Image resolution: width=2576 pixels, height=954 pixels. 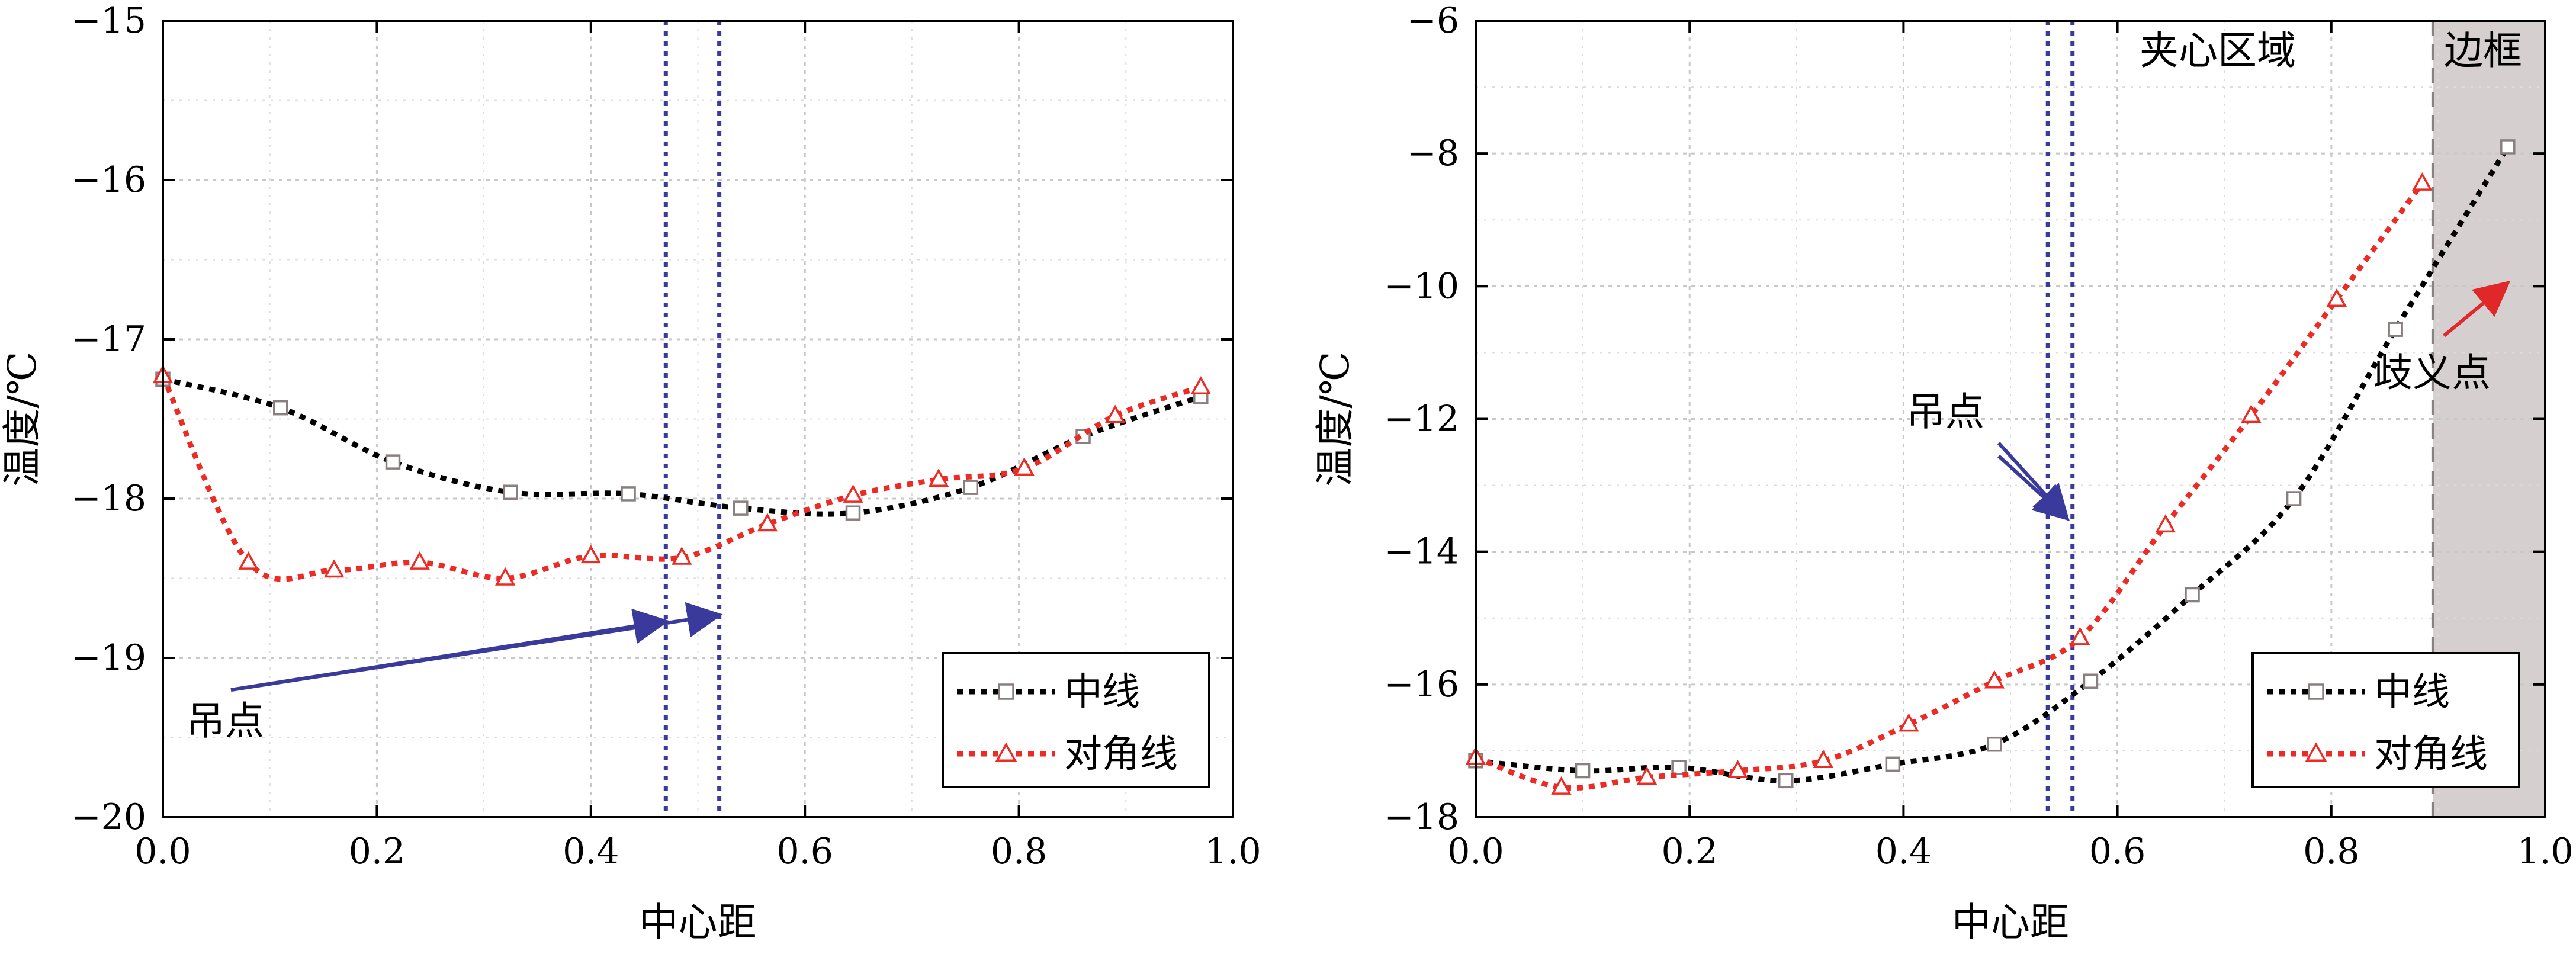 I want to click on y-tick-label: −19, so click(x=108, y=658).